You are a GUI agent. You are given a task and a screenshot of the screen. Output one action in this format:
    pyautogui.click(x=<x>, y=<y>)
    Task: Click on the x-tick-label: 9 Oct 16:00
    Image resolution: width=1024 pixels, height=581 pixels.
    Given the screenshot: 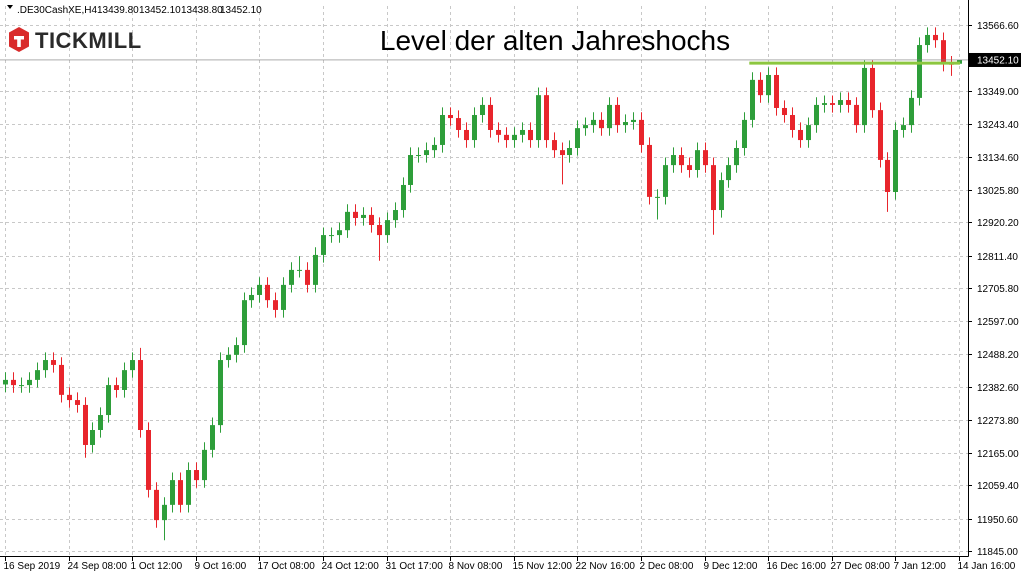 What is the action you would take?
    pyautogui.click(x=221, y=566)
    